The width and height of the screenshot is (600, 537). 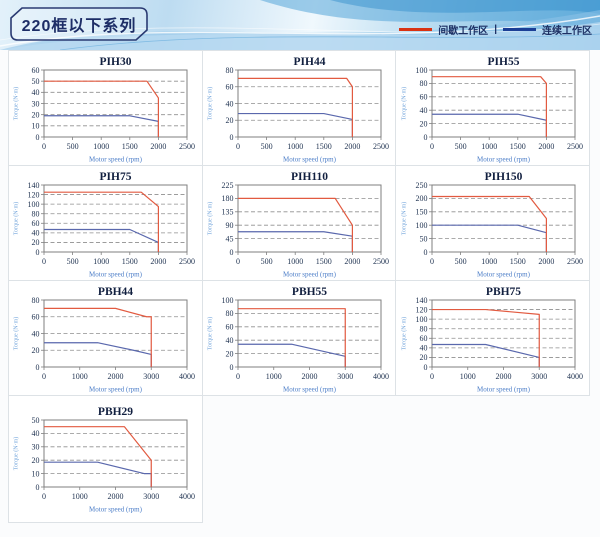 I want to click on svg-text: 3000, so click(x=539, y=376).